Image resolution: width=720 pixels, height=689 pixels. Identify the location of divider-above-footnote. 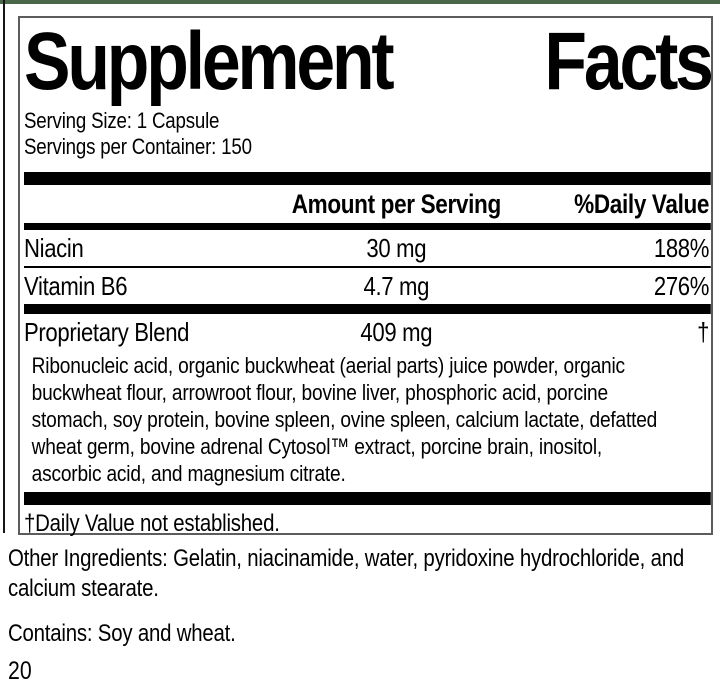
(367, 498).